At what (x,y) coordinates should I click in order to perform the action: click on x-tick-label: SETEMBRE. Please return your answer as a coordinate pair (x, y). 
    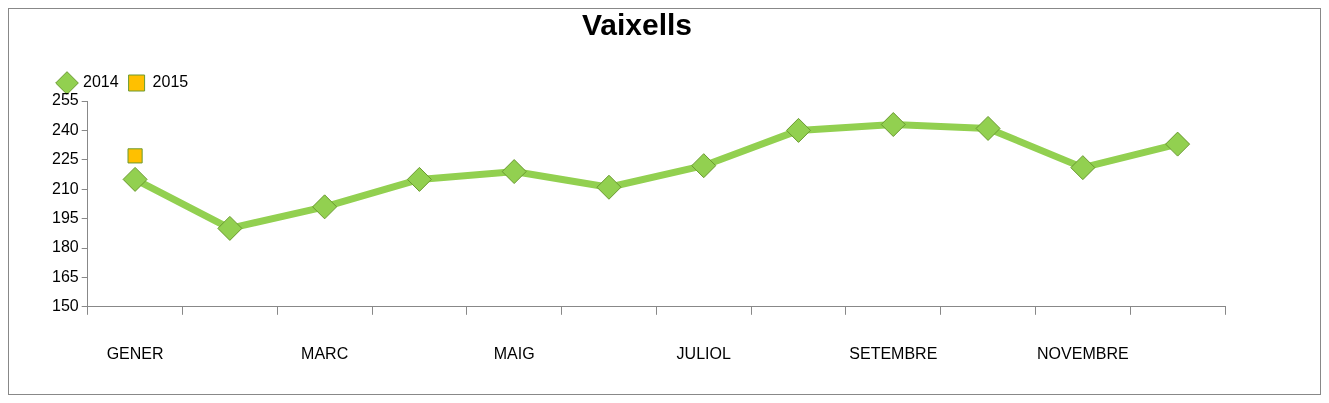
    Looking at the image, I should click on (893, 353).